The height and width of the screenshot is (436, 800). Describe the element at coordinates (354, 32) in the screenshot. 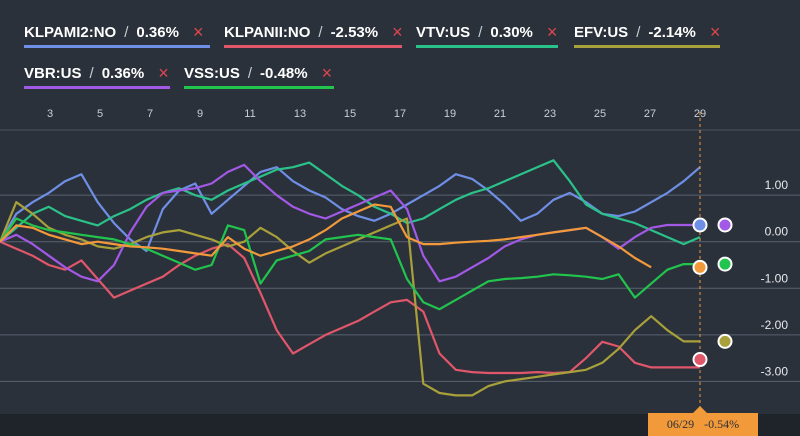

I see `legend-change: -2.53%` at that location.